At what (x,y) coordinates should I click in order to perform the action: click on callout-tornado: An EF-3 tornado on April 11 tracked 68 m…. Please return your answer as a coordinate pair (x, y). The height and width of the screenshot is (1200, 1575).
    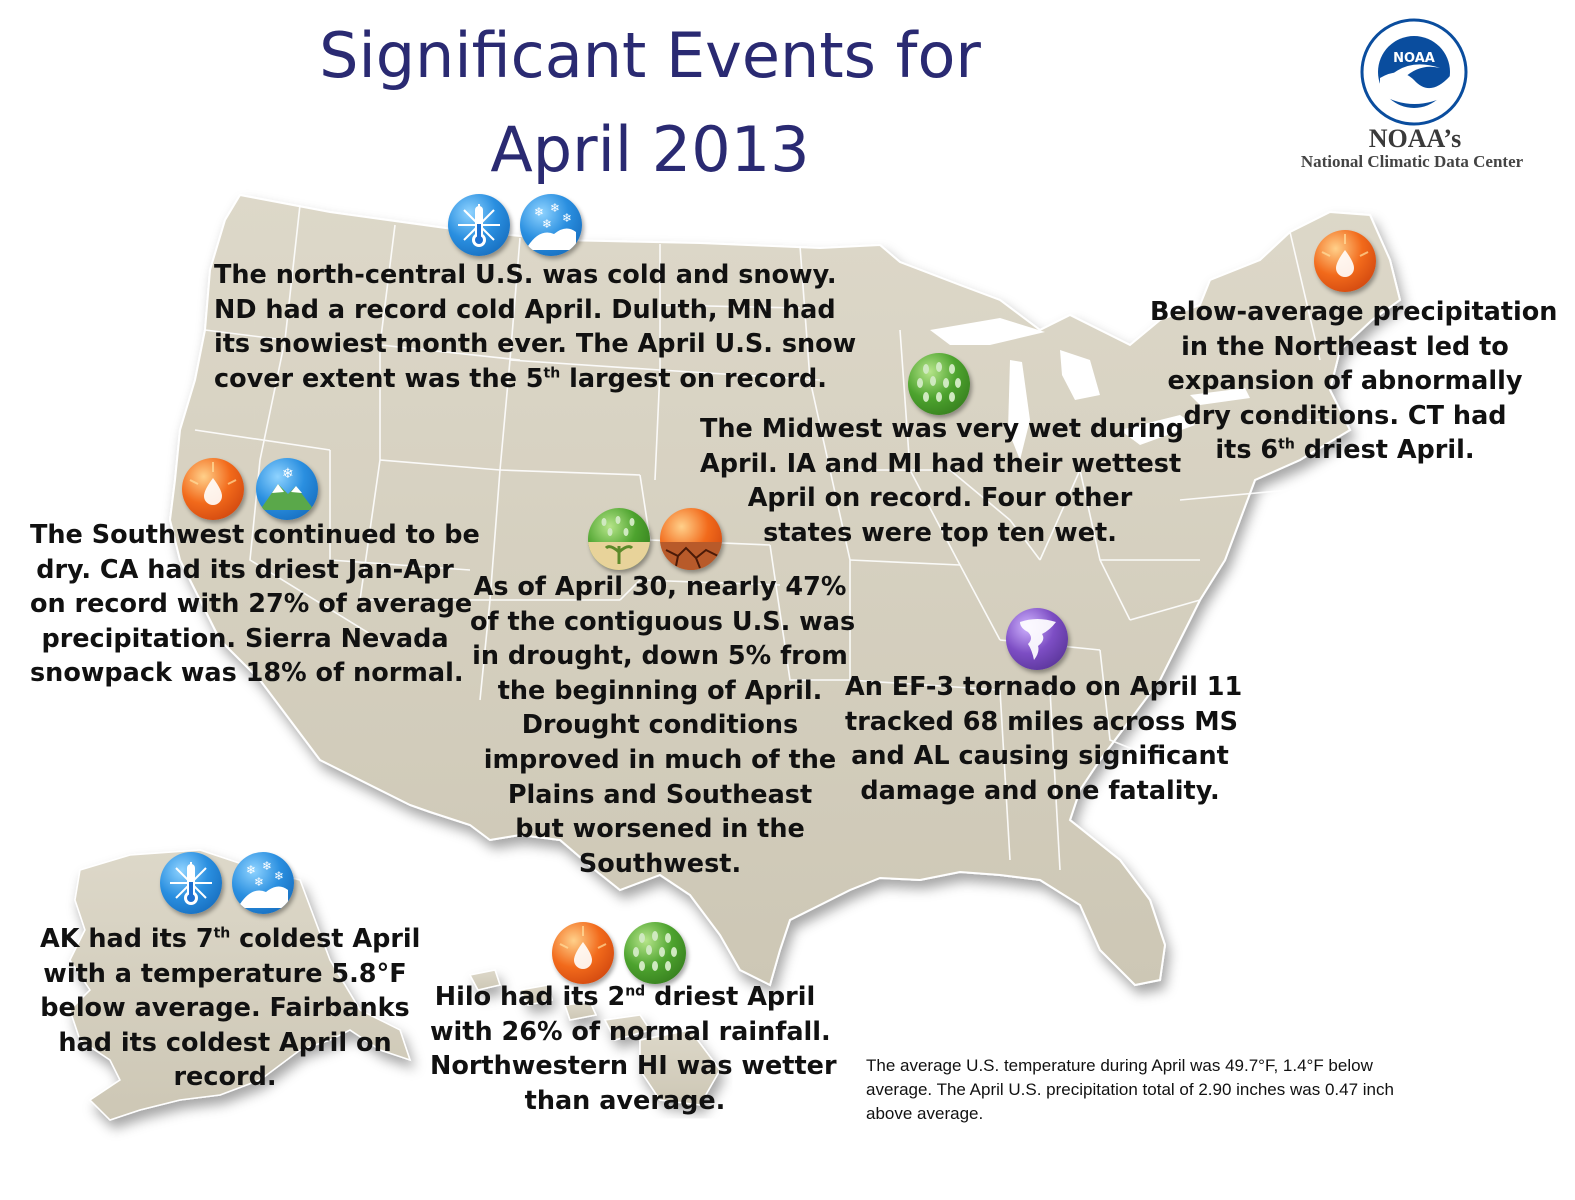
    Looking at the image, I should click on (1044, 739).